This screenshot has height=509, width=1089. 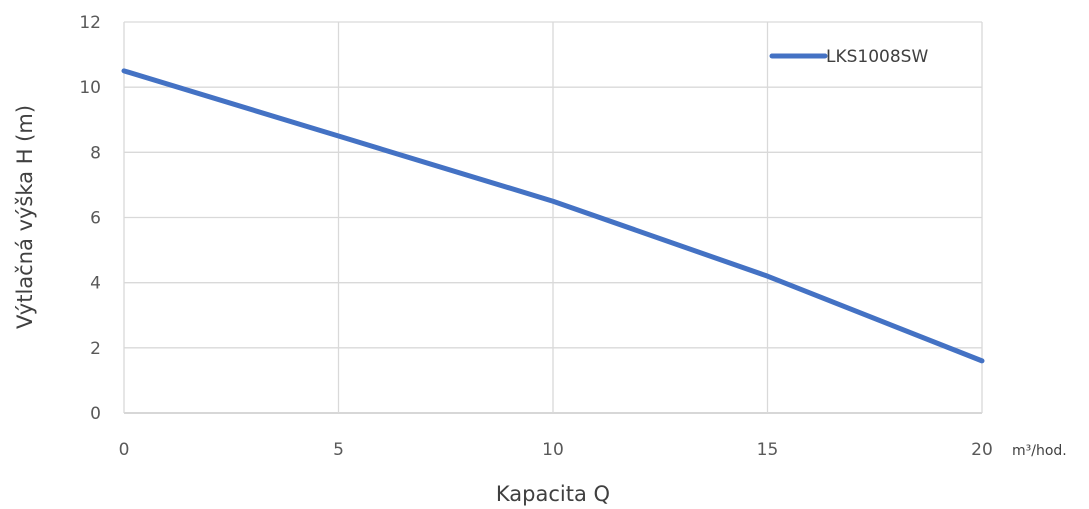 What do you see at coordinates (95, 153) in the screenshot?
I see `y-tick-label: 8` at bounding box center [95, 153].